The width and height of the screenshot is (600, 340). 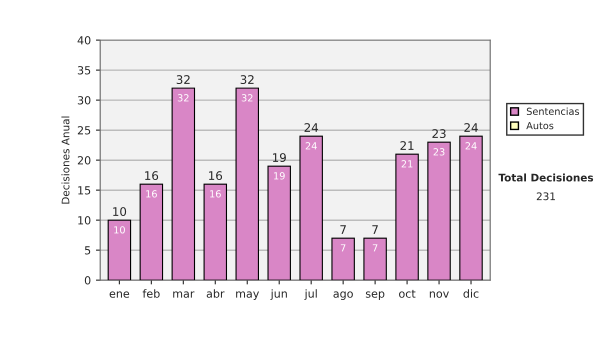 What do you see at coordinates (120, 294) in the screenshot?
I see `x-tick-label: ene` at bounding box center [120, 294].